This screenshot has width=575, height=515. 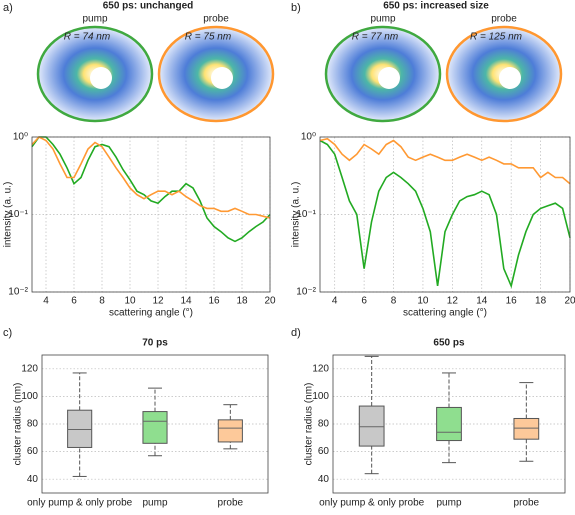 I want to click on panel-label: c), so click(x=7, y=333).